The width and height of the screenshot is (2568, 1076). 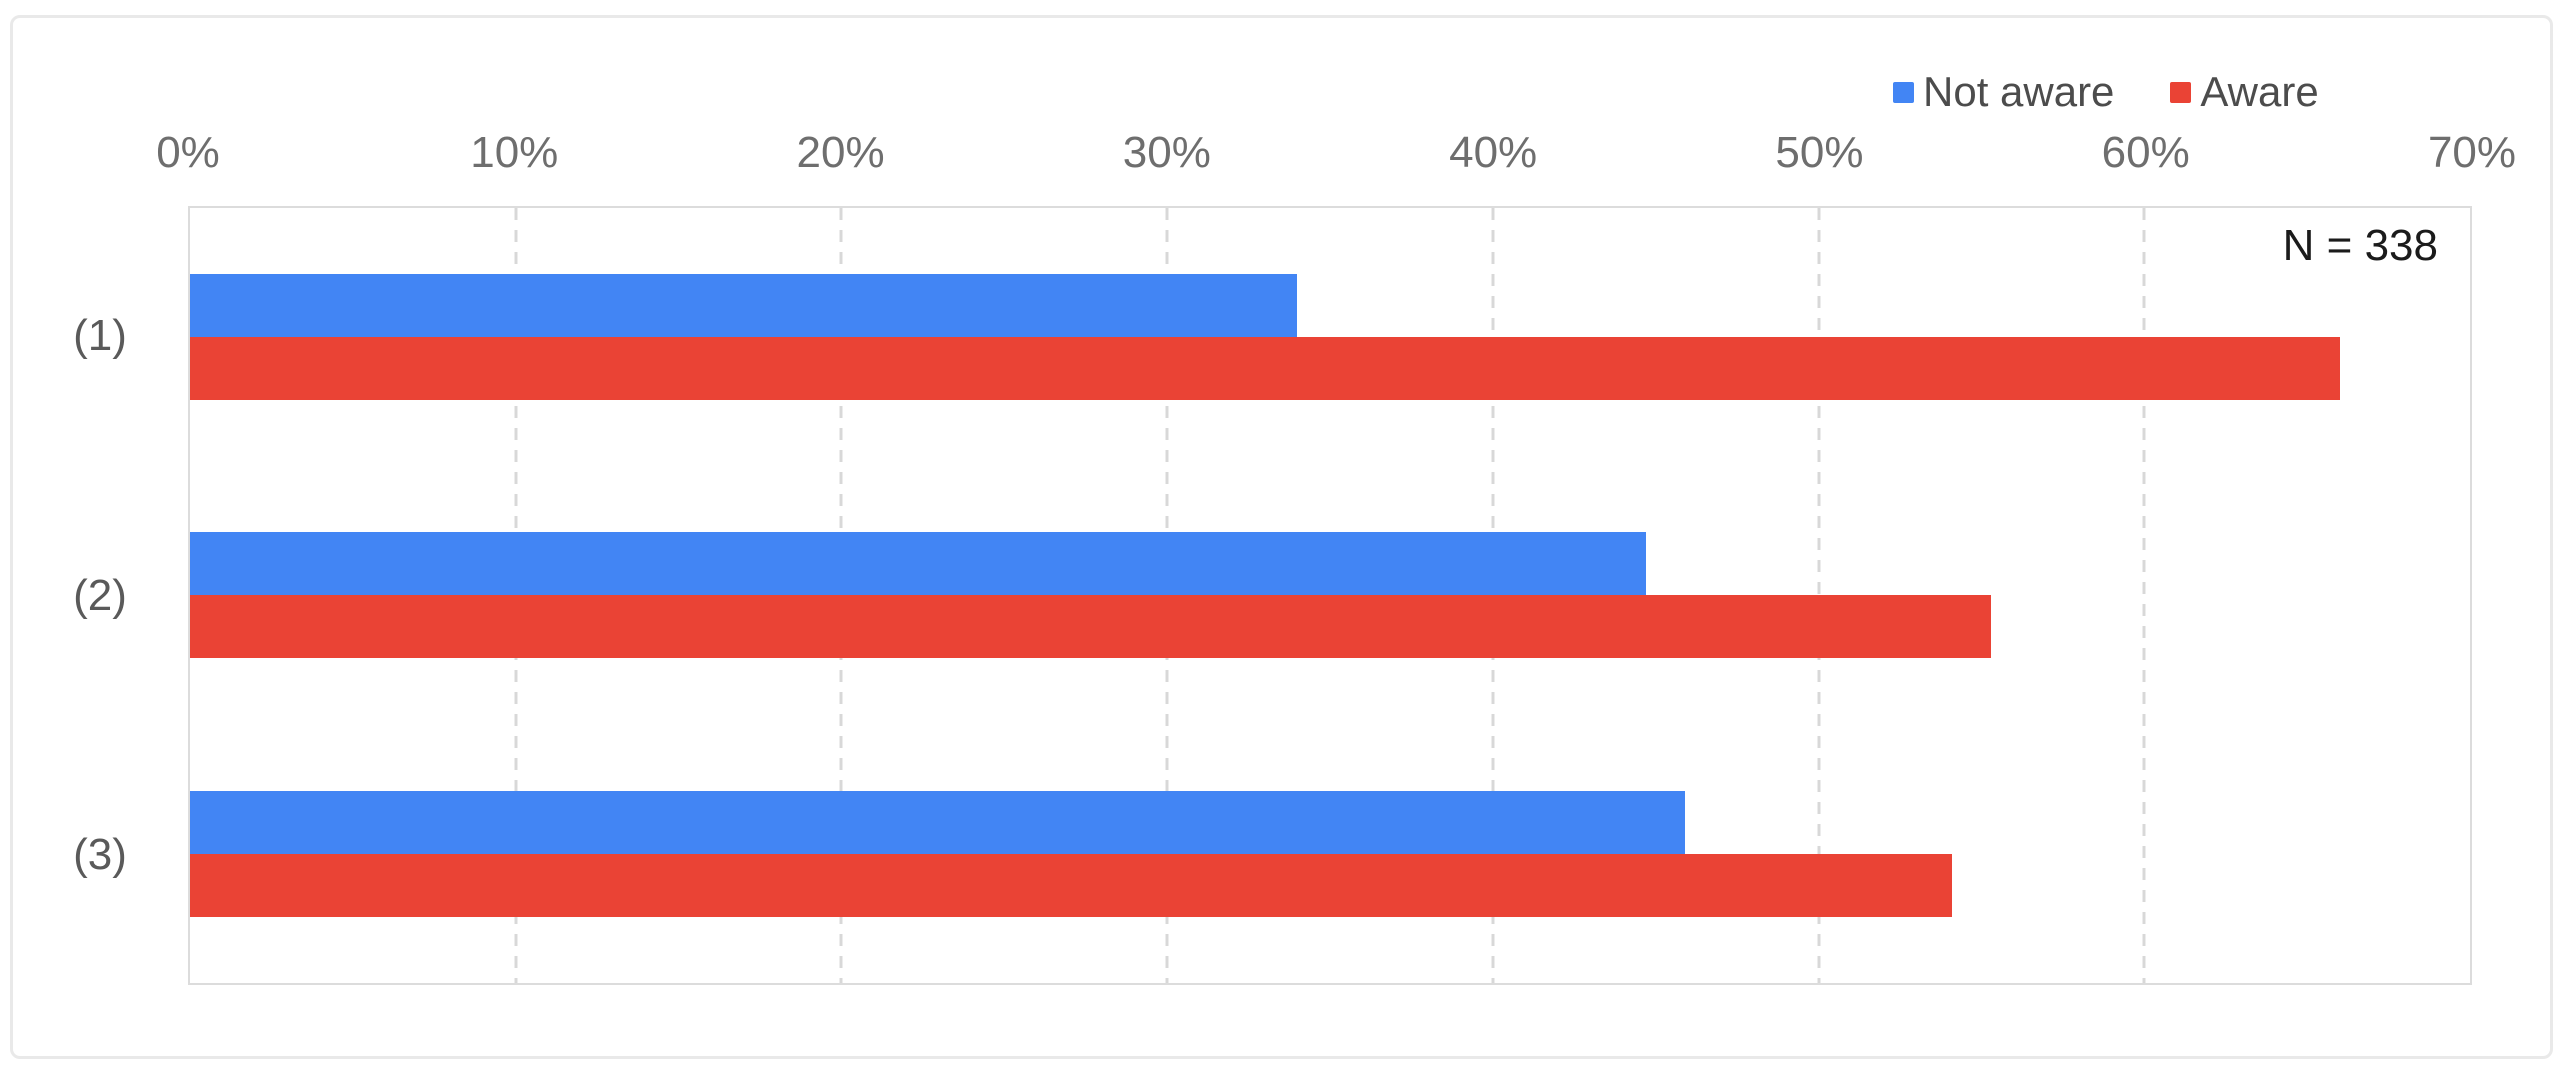 I want to click on y-axis-category-labels: (1) (2) (3), so click(x=94, y=595).